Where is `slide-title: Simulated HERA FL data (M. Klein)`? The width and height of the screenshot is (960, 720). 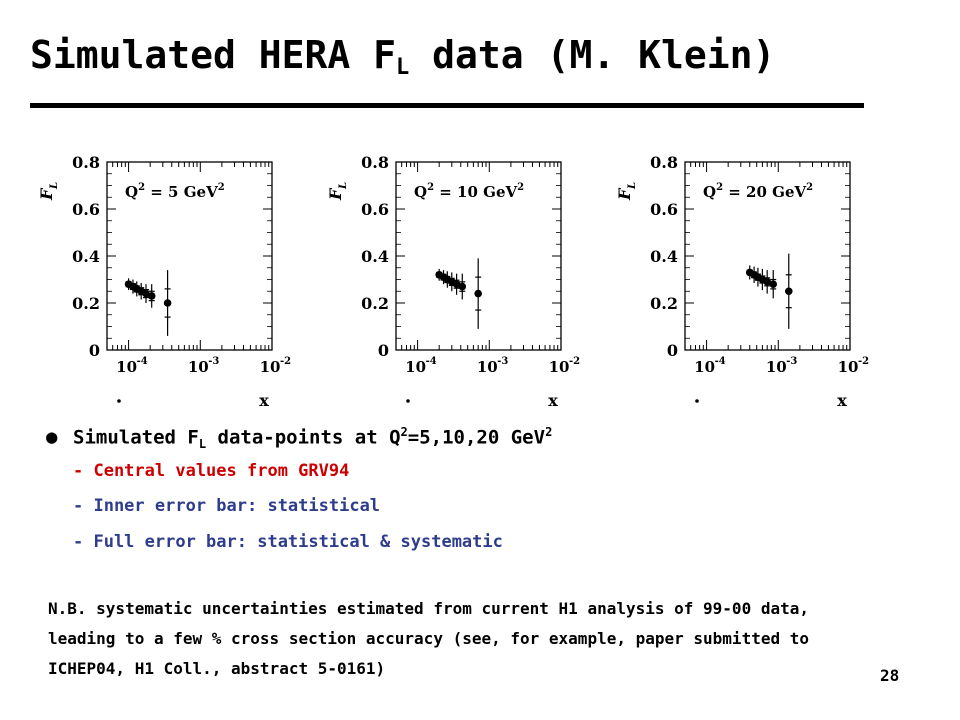 slide-title: Simulated HERA FL data (M. Klein) is located at coordinates (402, 57).